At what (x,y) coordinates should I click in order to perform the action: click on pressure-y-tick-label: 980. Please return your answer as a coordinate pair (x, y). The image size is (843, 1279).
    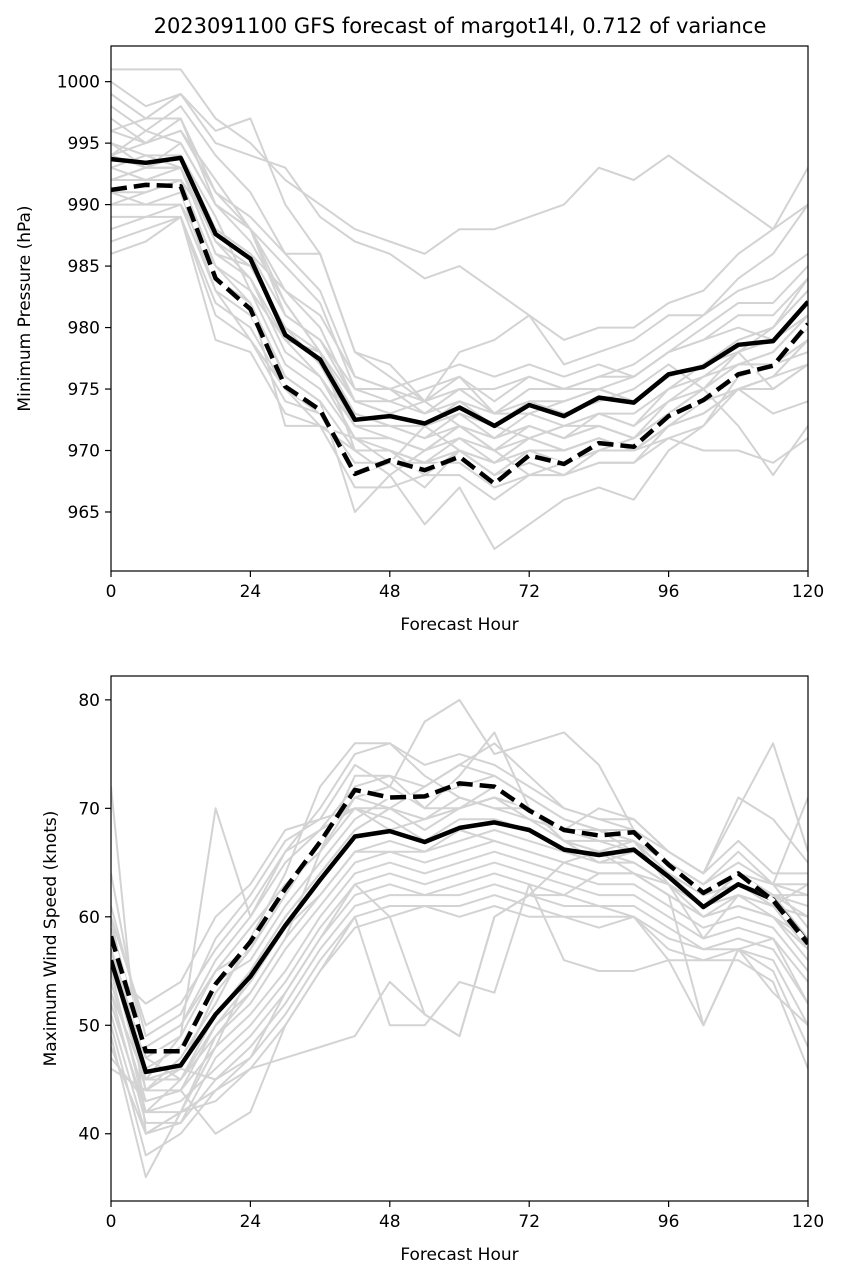
    Looking at the image, I should click on (84, 329).